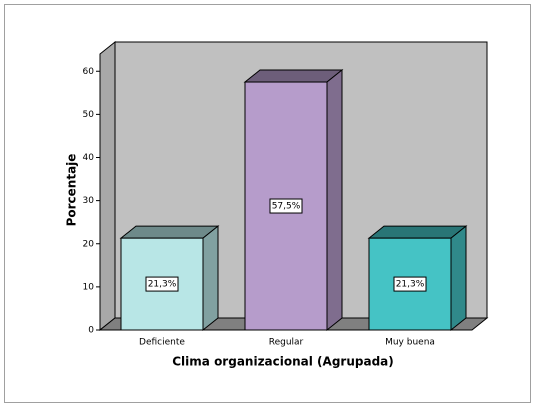 The width and height of the screenshot is (536, 408). Describe the element at coordinates (91, 331) in the screenshot. I see `y-tick-label: 0` at that location.